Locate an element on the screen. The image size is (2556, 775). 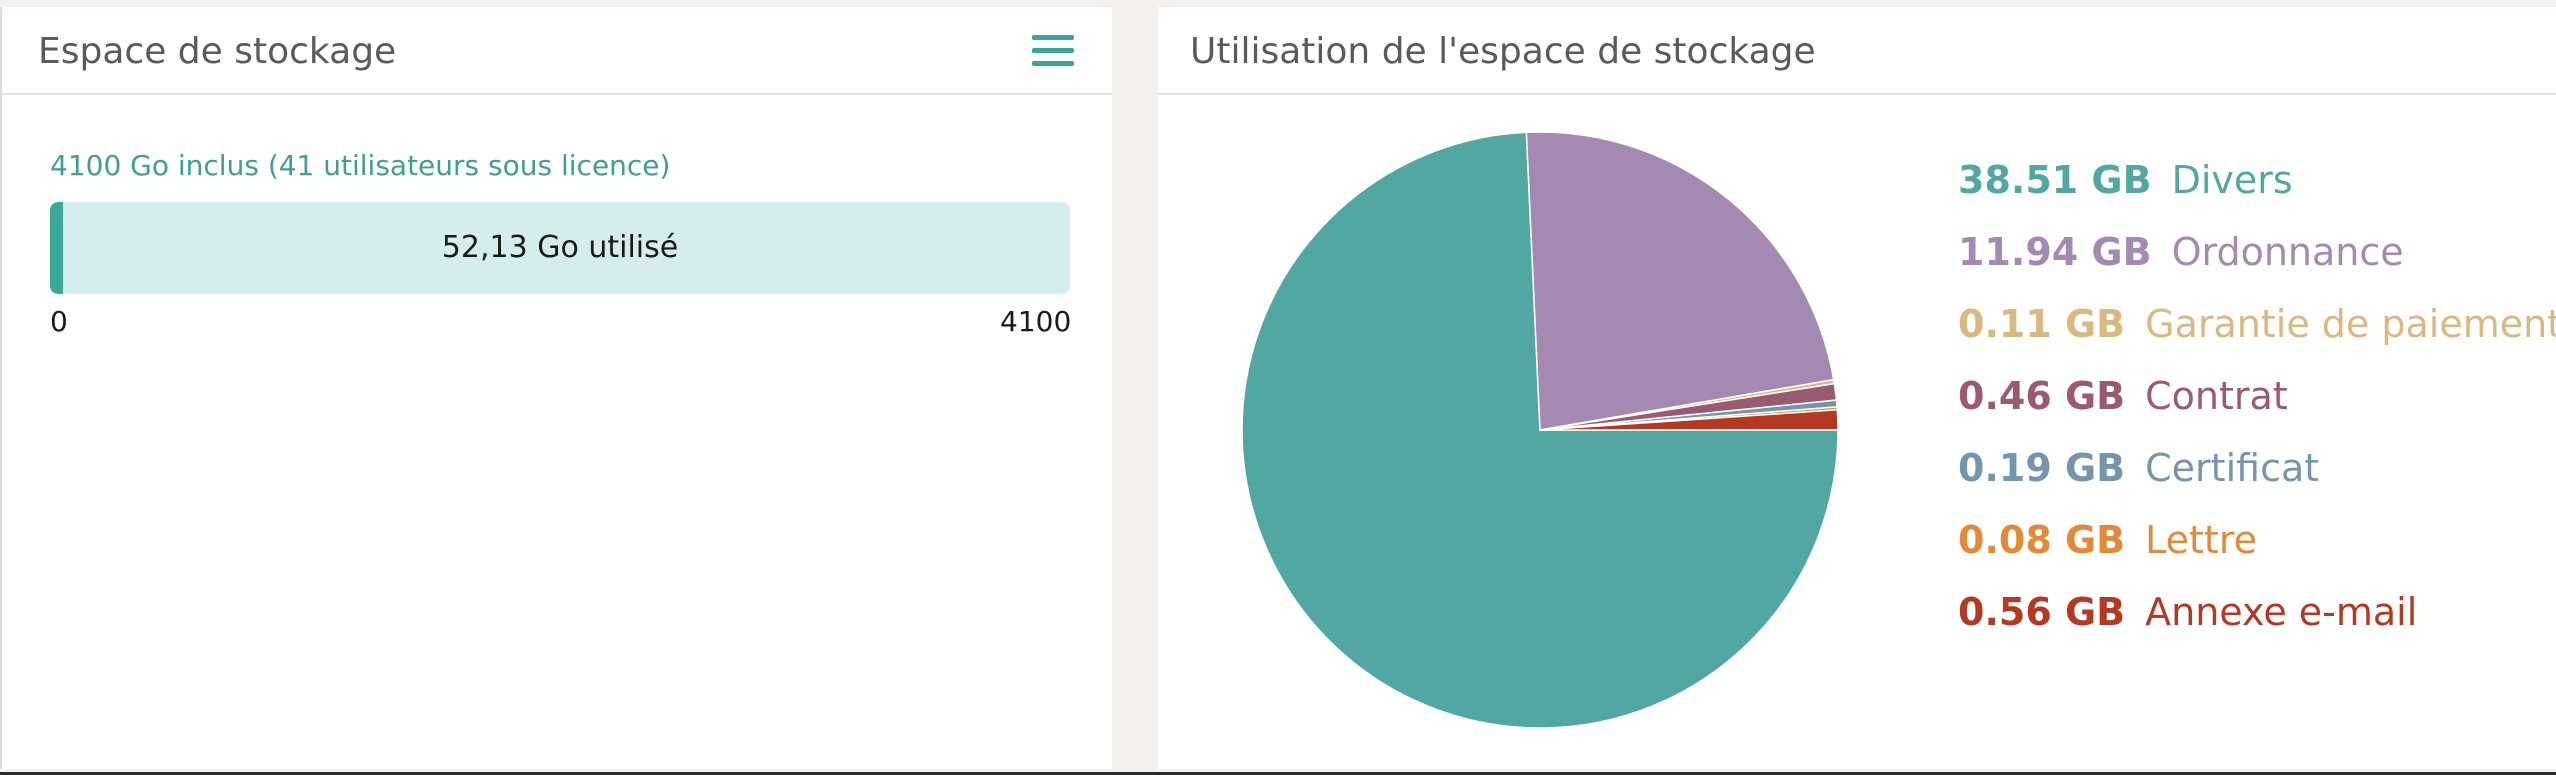
legend-label: Garantie de paiement is located at coordinates (2350, 324).